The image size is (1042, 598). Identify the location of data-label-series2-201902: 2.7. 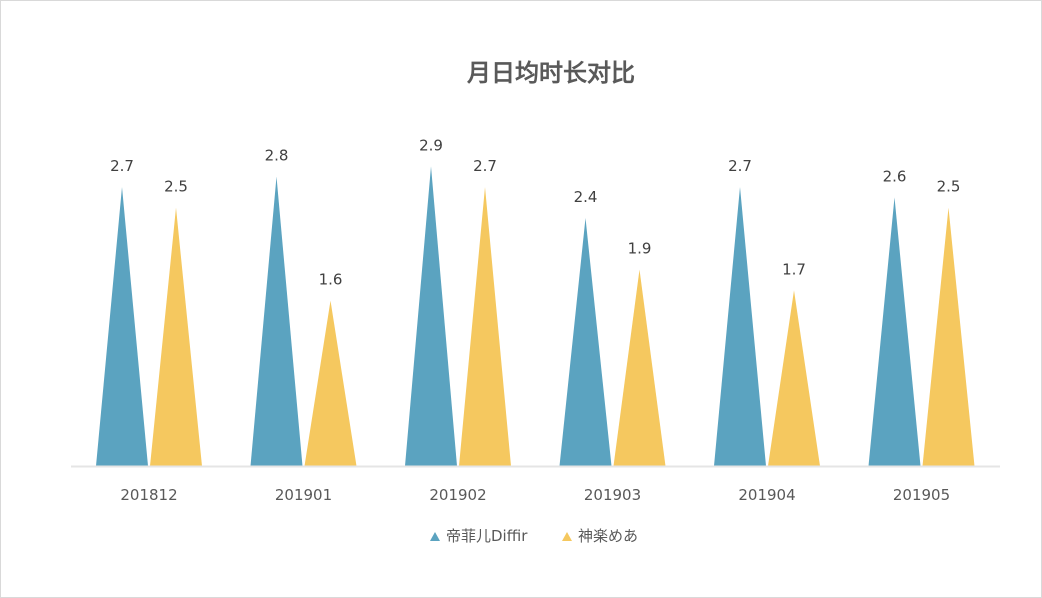
(485, 166).